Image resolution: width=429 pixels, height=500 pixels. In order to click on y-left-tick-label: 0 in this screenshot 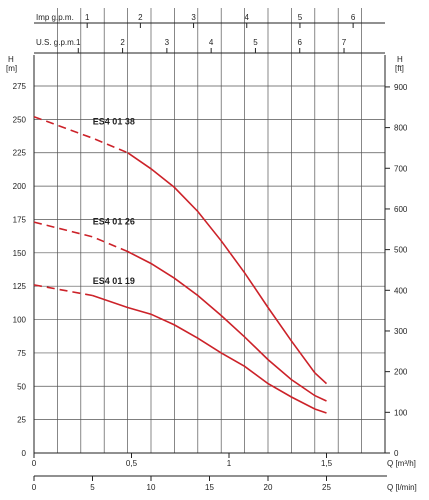, I will do `click(24, 453)`.